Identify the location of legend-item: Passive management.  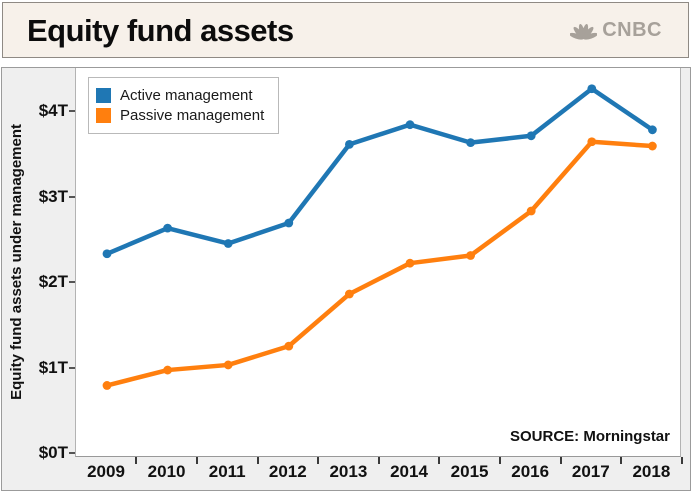
(180, 115).